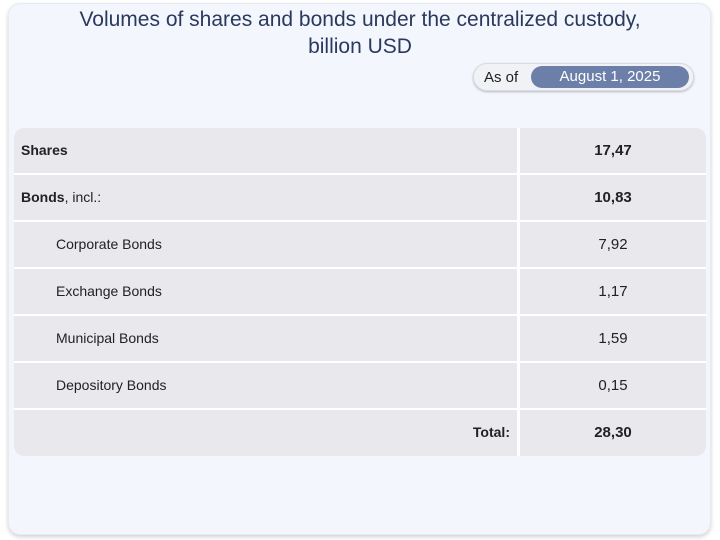 This screenshot has height=540, width=720. Describe the element at coordinates (613, 197) in the screenshot. I see `row-value: 10,83` at that location.